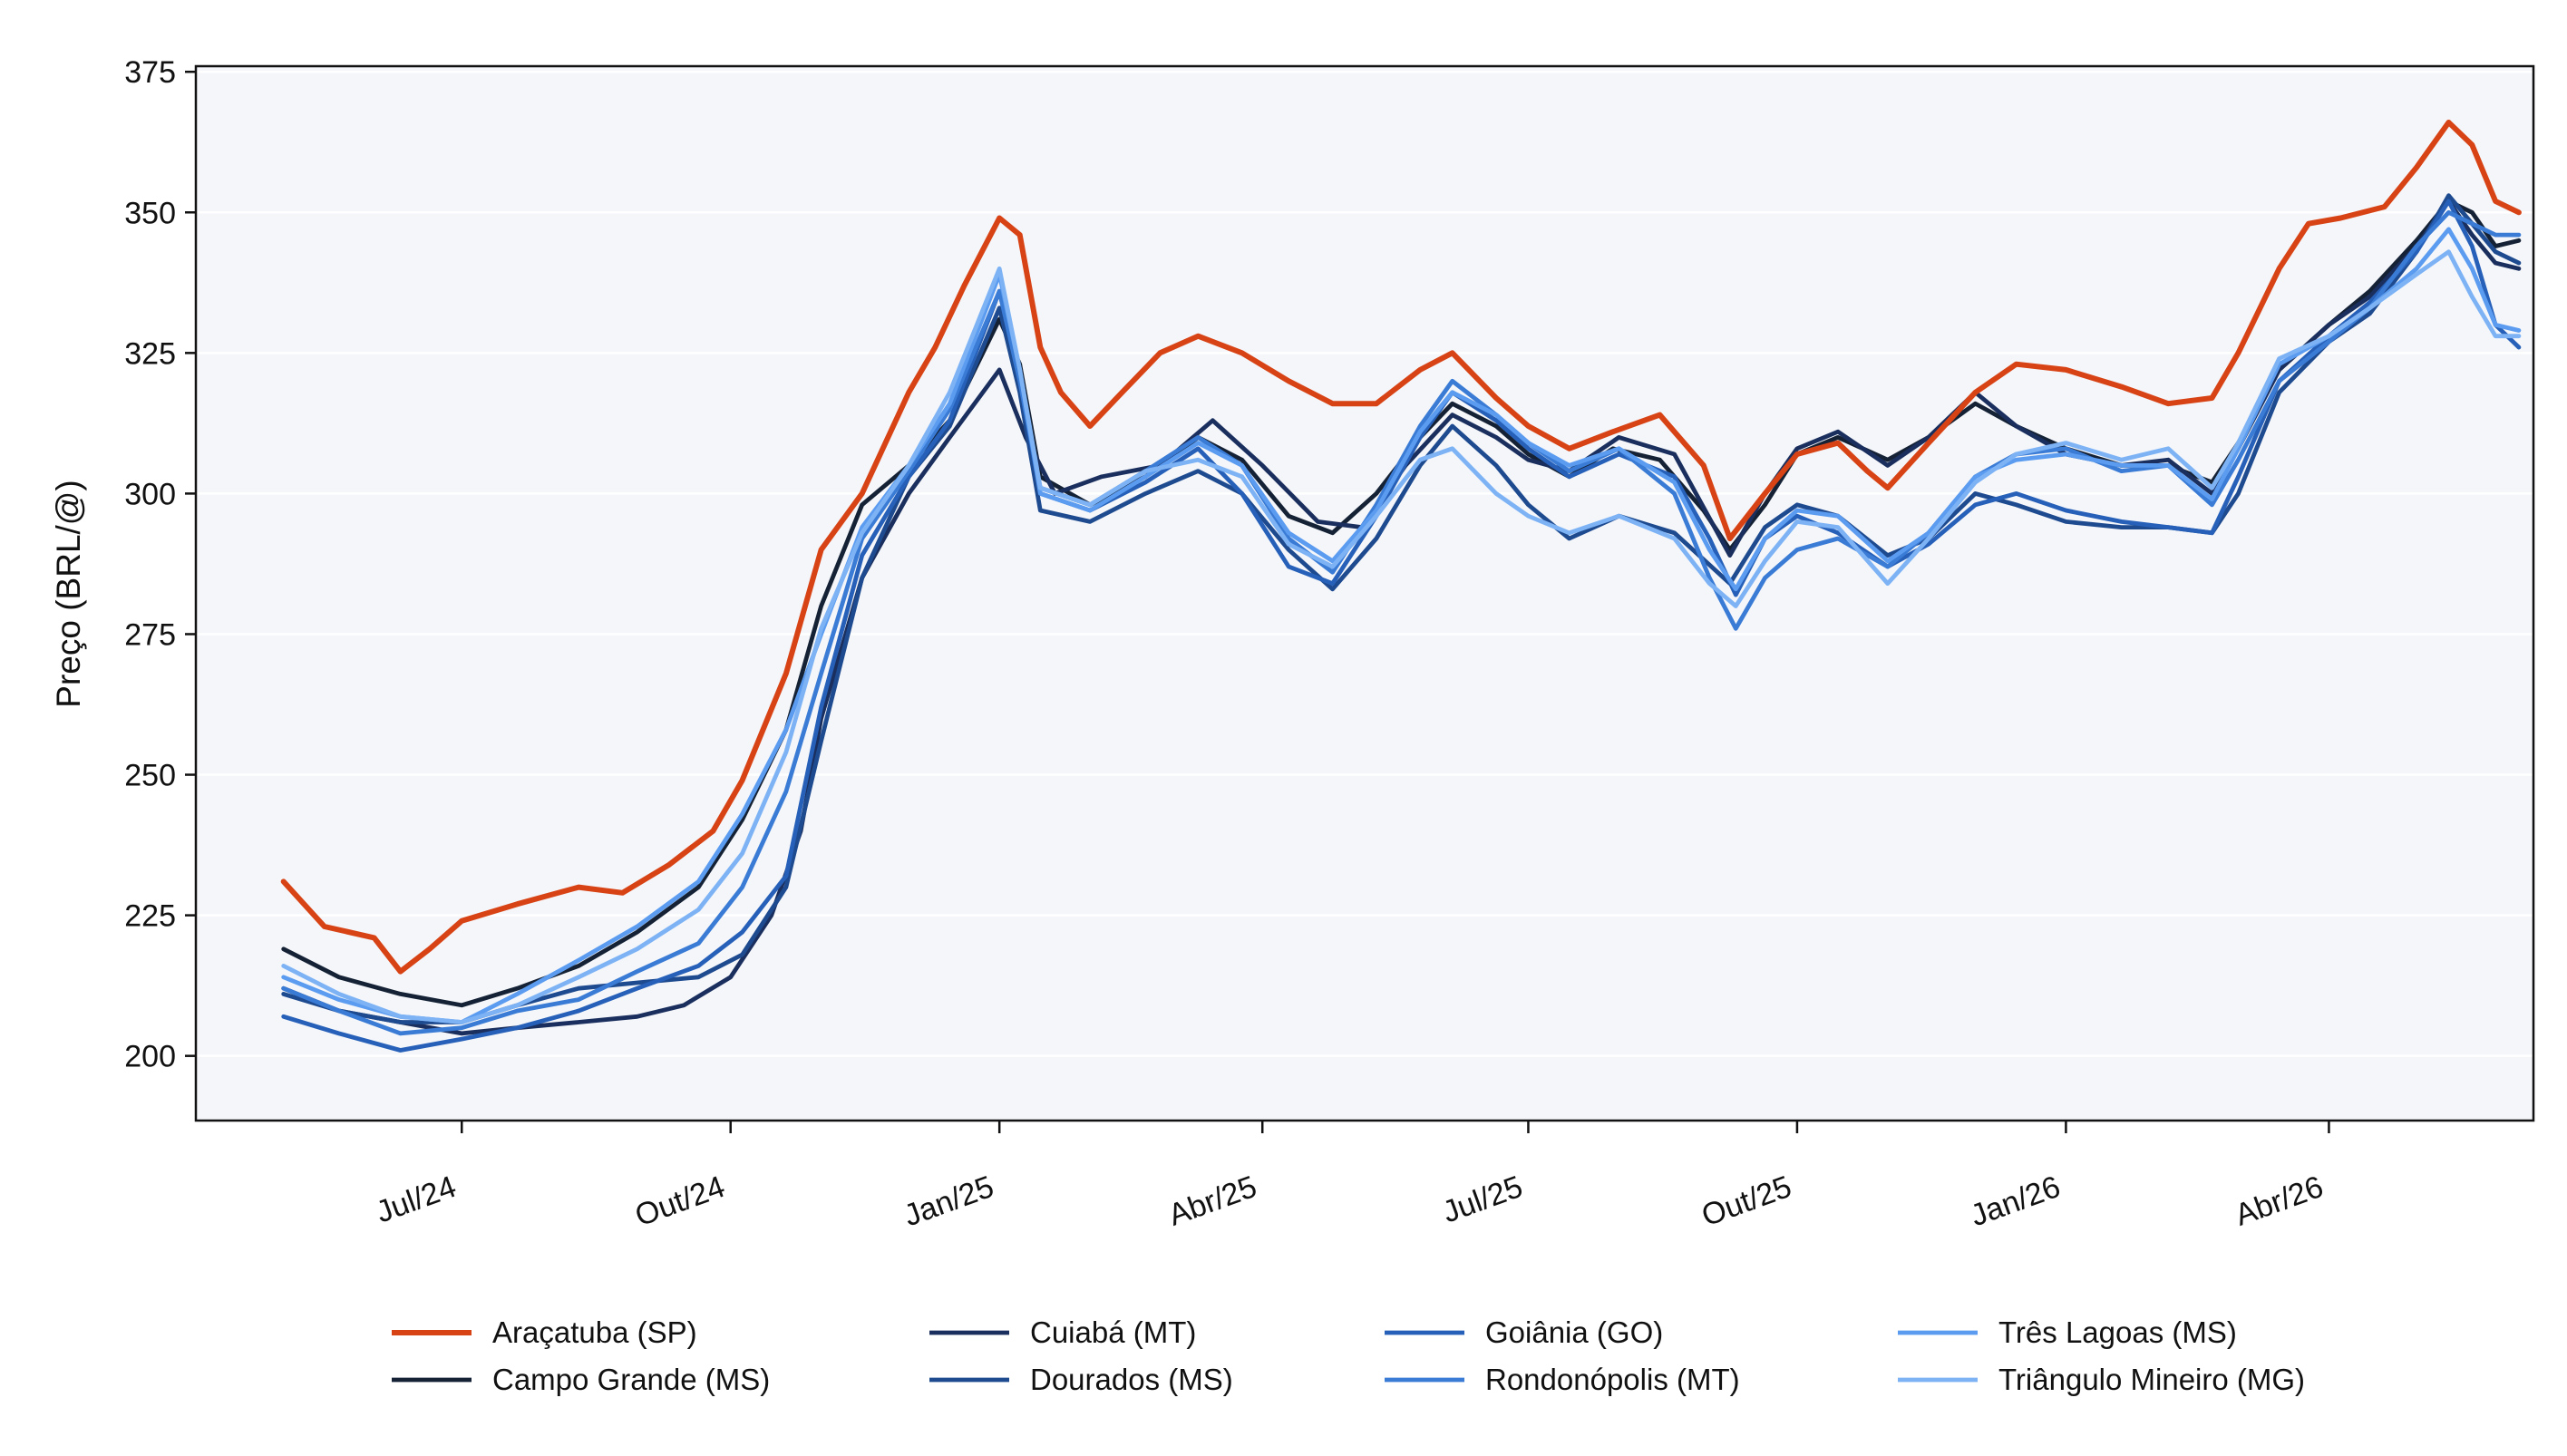 This screenshot has height=1456, width=2567. I want to click on x-tick-label: Abr/25, so click(1212, 1201).